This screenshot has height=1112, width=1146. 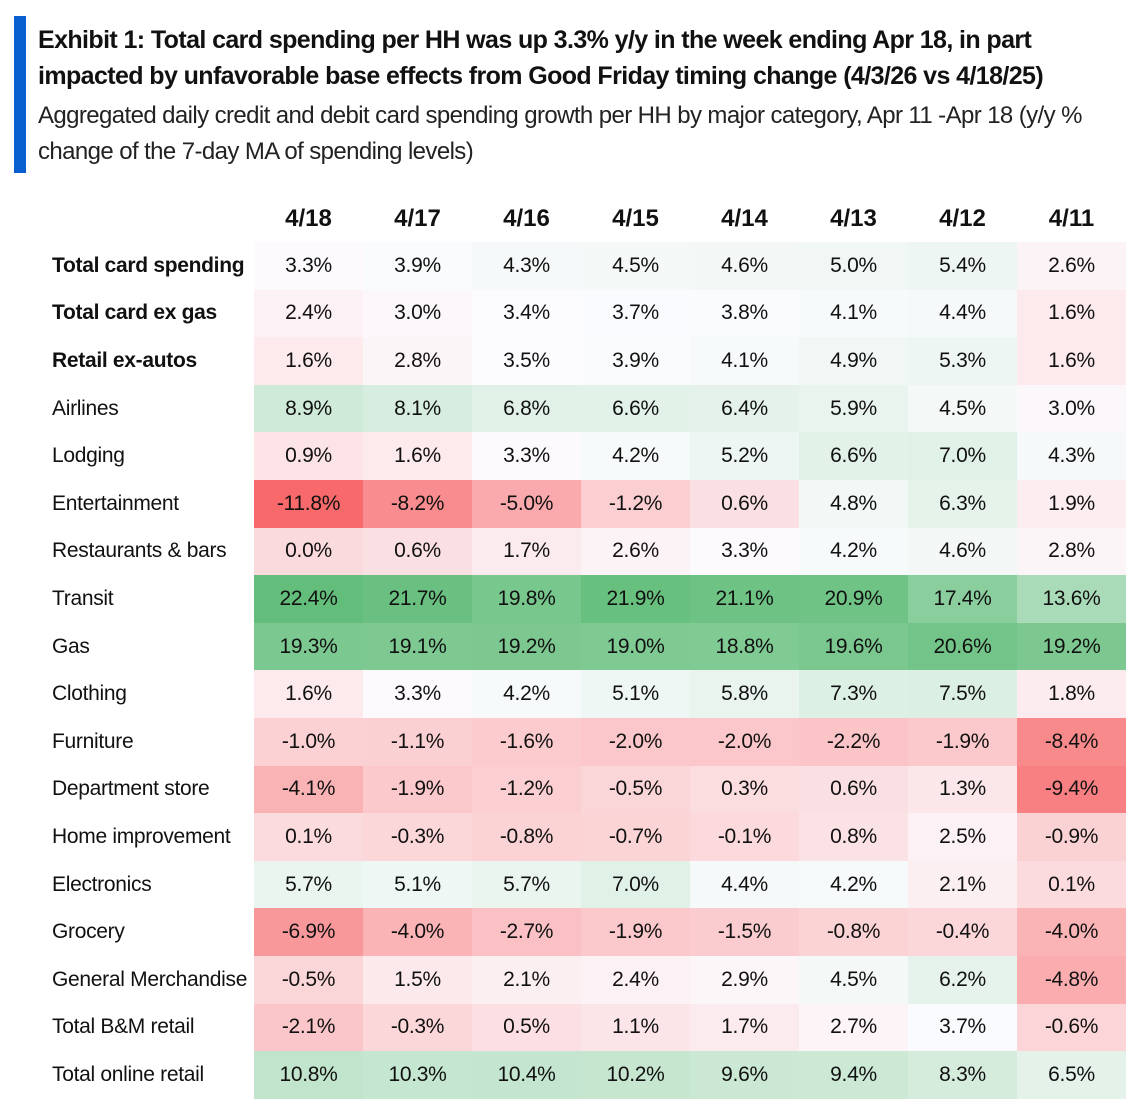 What do you see at coordinates (526, 884) in the screenshot?
I see `heatmap-cell: 5.7%` at bounding box center [526, 884].